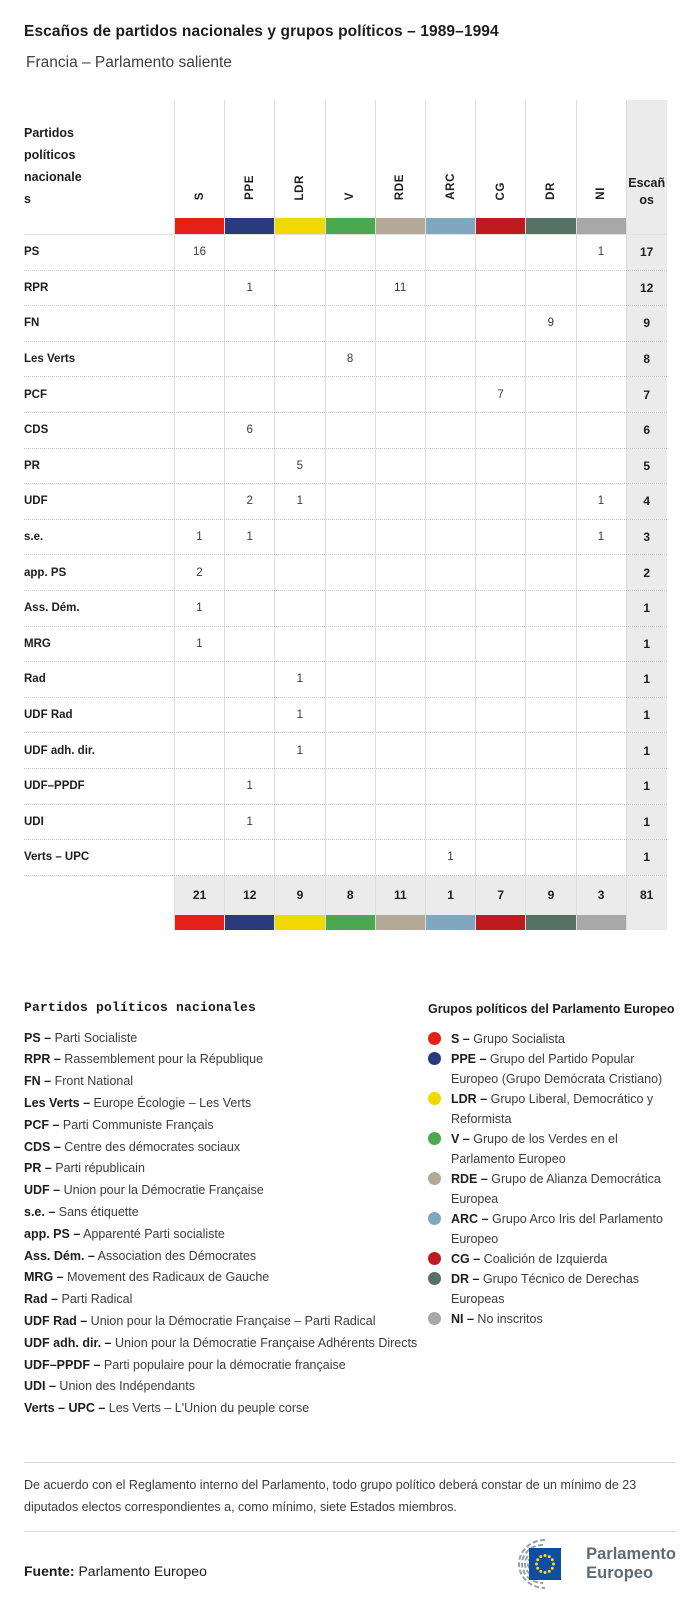 This screenshot has height=1611, width=700. Describe the element at coordinates (49, 1571) in the screenshot. I see `source-label: Fuente:` at that location.